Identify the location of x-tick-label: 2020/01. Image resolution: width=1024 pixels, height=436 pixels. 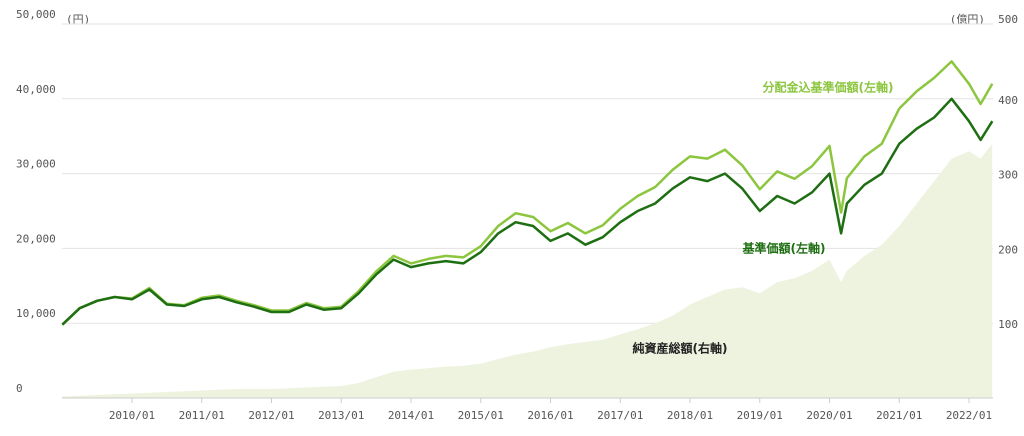
(829, 415).